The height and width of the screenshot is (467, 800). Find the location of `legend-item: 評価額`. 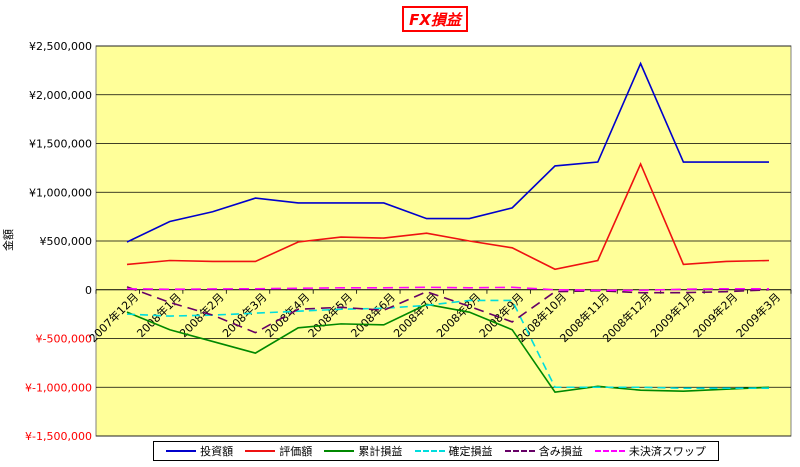

legend-item: 評価額 is located at coordinates (278, 451).